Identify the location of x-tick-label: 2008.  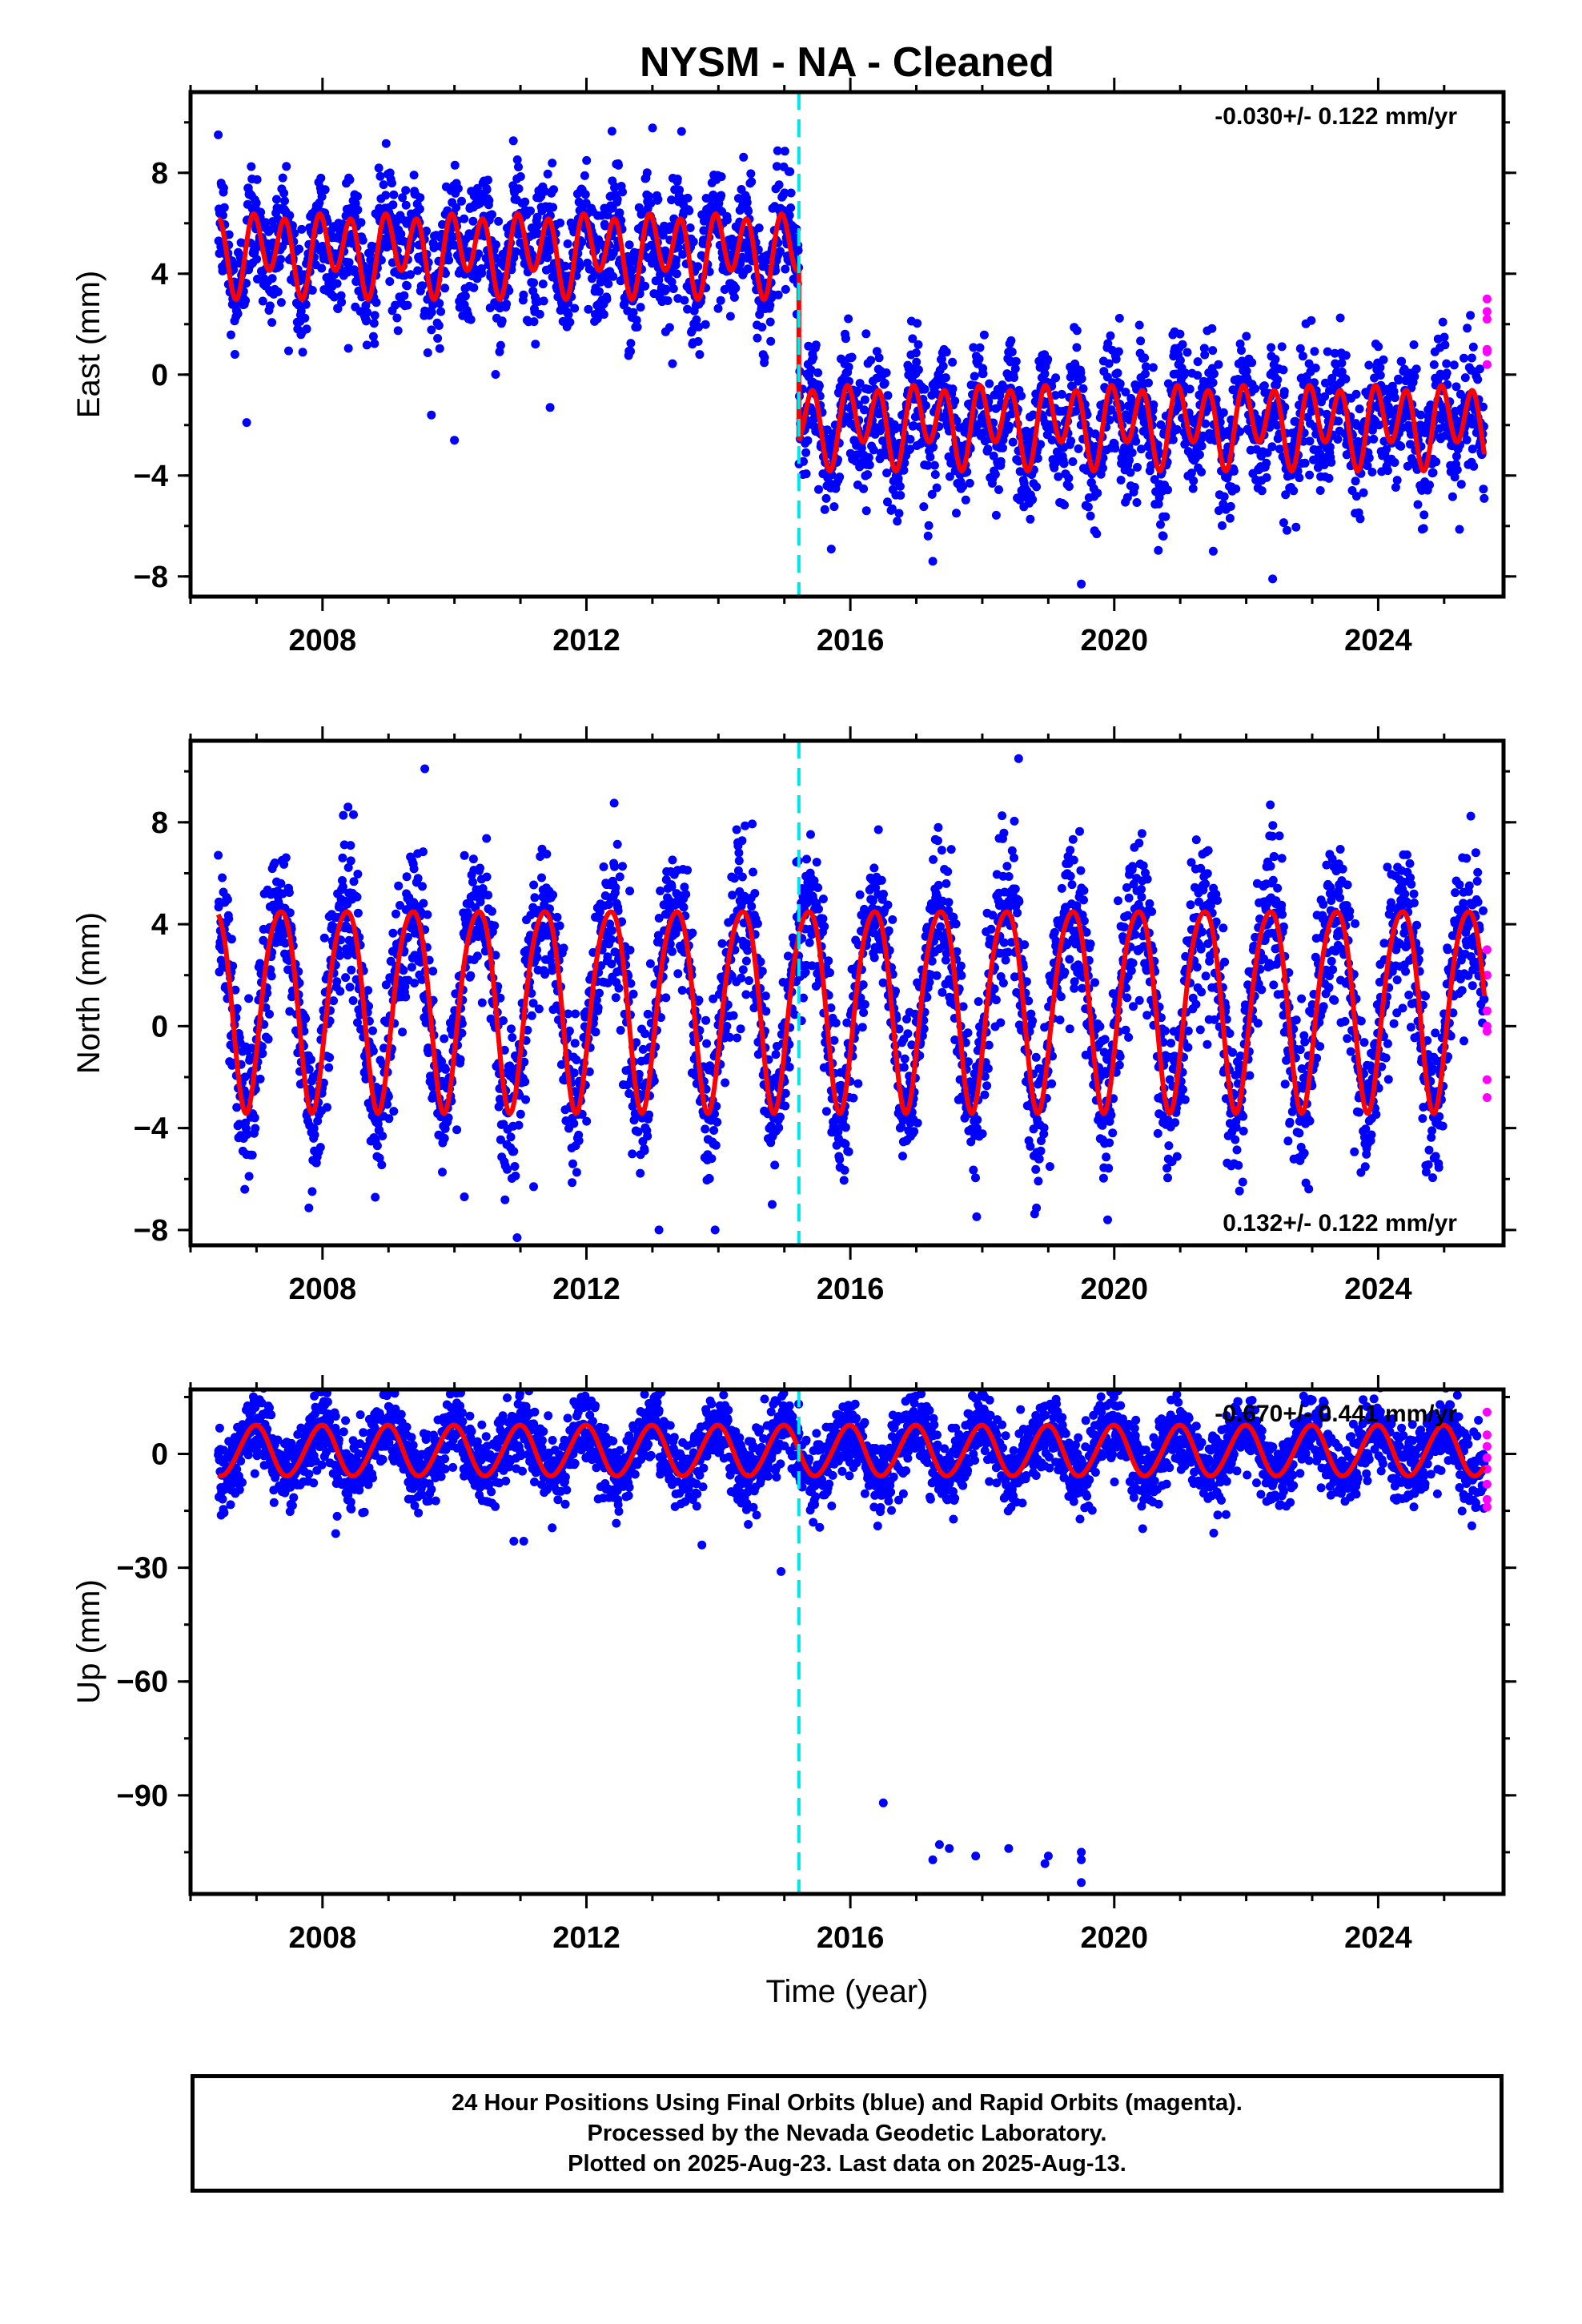
(323, 640).